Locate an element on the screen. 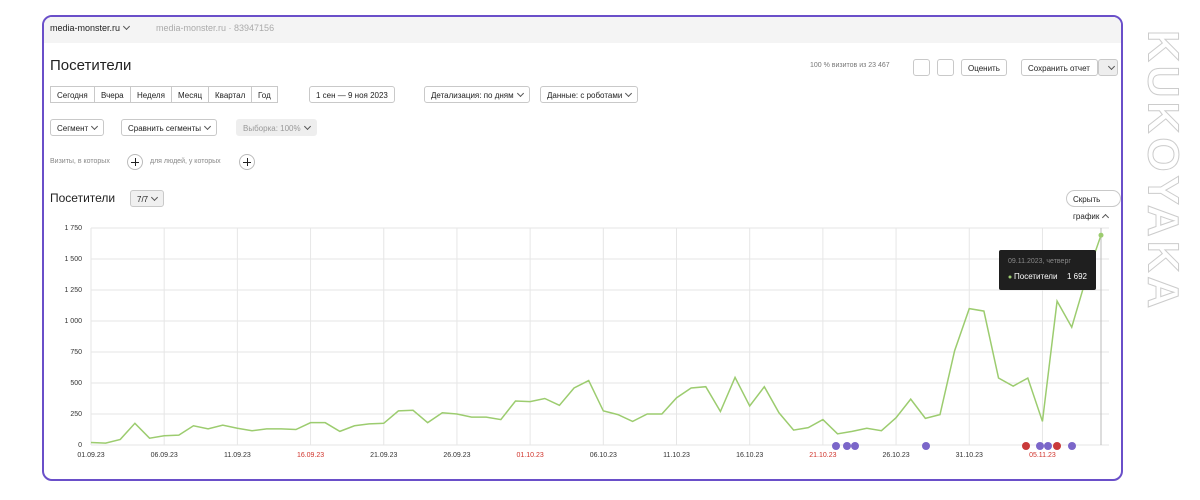  filter-visits: Визиты, в которых is located at coordinates (80, 161).